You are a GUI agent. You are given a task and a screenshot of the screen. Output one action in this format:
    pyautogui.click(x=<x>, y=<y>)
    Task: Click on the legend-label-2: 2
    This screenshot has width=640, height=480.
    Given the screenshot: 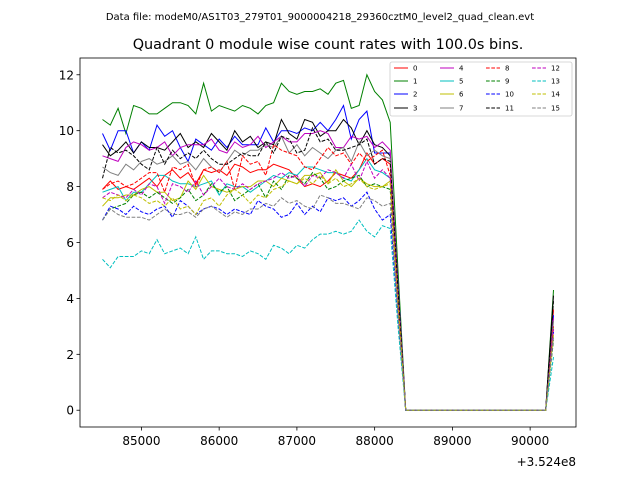 What is the action you would take?
    pyautogui.click(x=415, y=95)
    